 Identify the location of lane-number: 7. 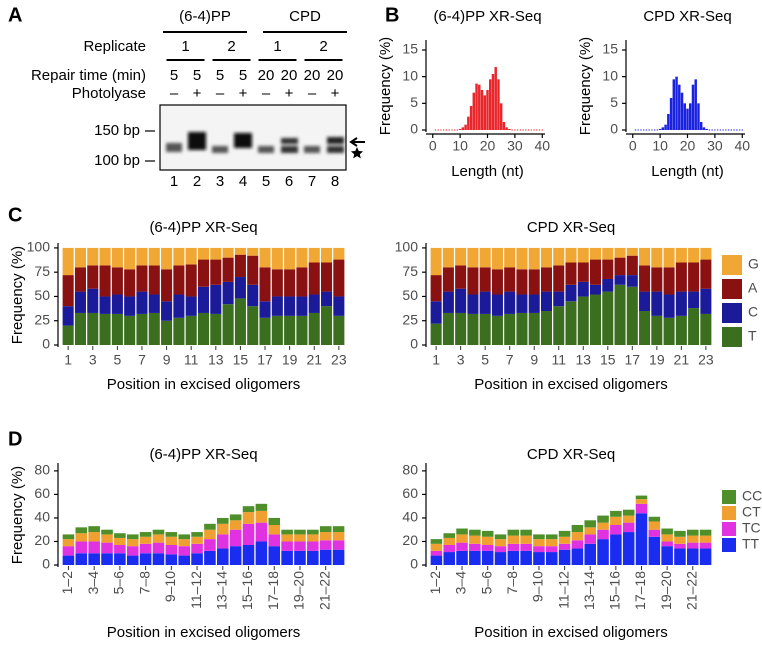
(312, 181).